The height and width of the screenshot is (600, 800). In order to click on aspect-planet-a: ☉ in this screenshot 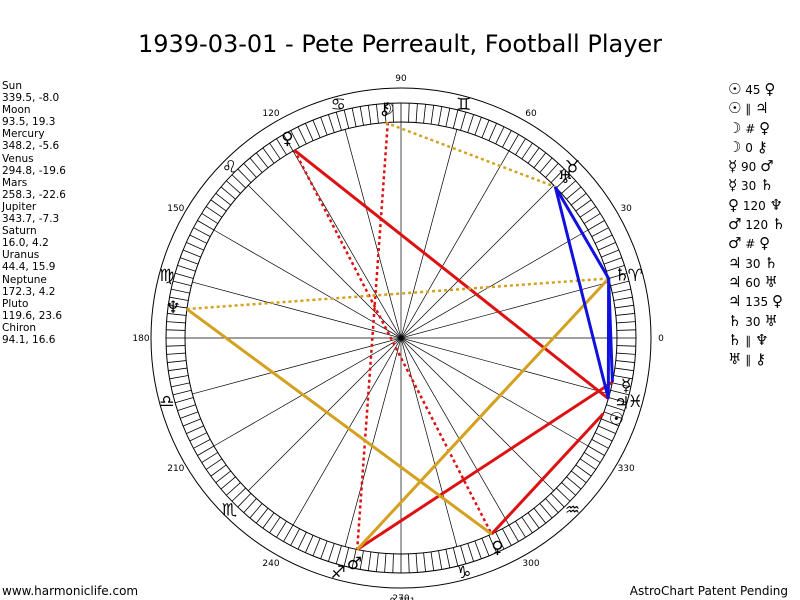, I will do `click(735, 108)`.